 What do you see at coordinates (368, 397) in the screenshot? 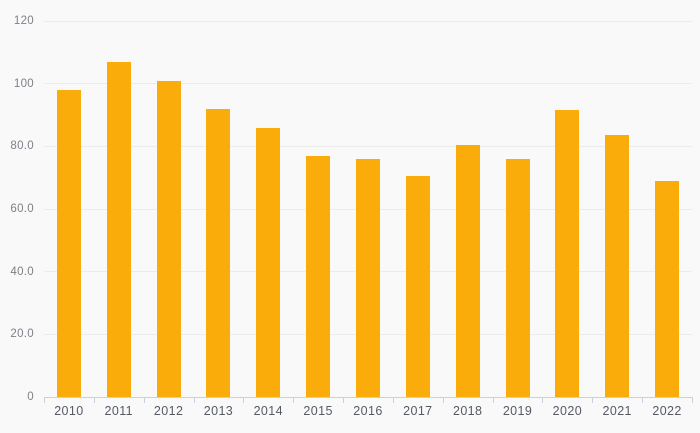
I see `x-axis-line` at bounding box center [368, 397].